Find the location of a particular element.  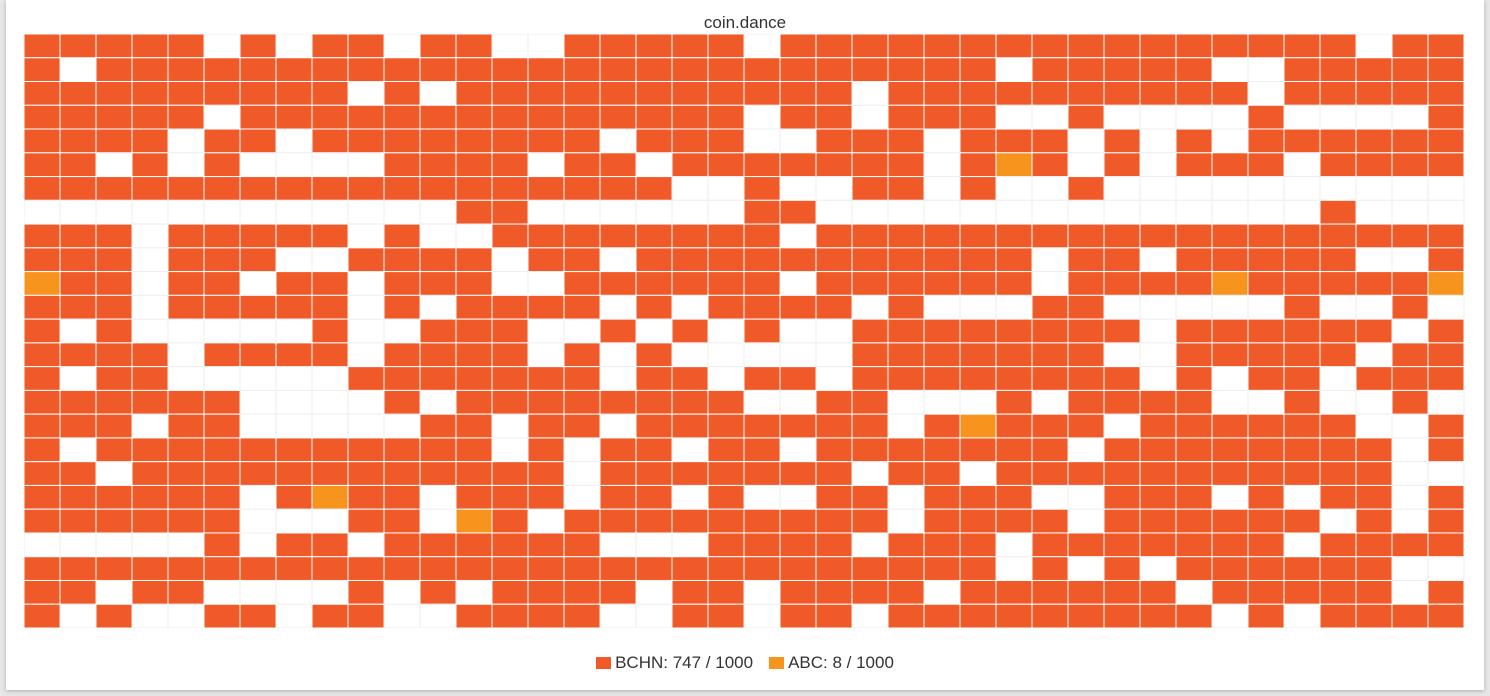

cell-abc is located at coordinates (1014, 165).